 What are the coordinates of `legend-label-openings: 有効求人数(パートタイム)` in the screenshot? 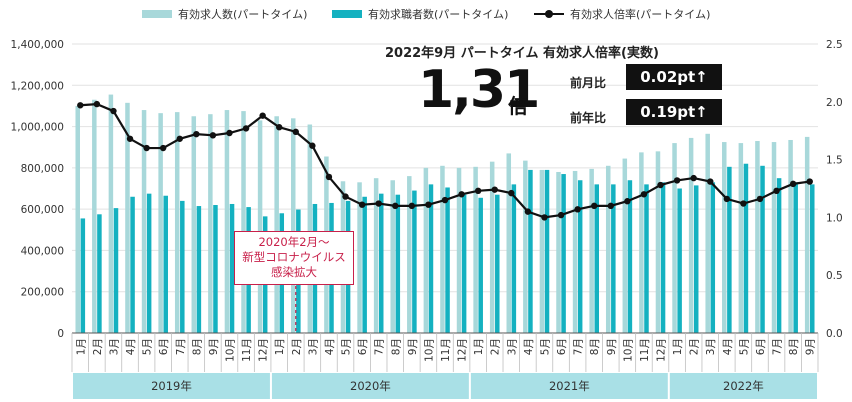 It's located at (243, 14).